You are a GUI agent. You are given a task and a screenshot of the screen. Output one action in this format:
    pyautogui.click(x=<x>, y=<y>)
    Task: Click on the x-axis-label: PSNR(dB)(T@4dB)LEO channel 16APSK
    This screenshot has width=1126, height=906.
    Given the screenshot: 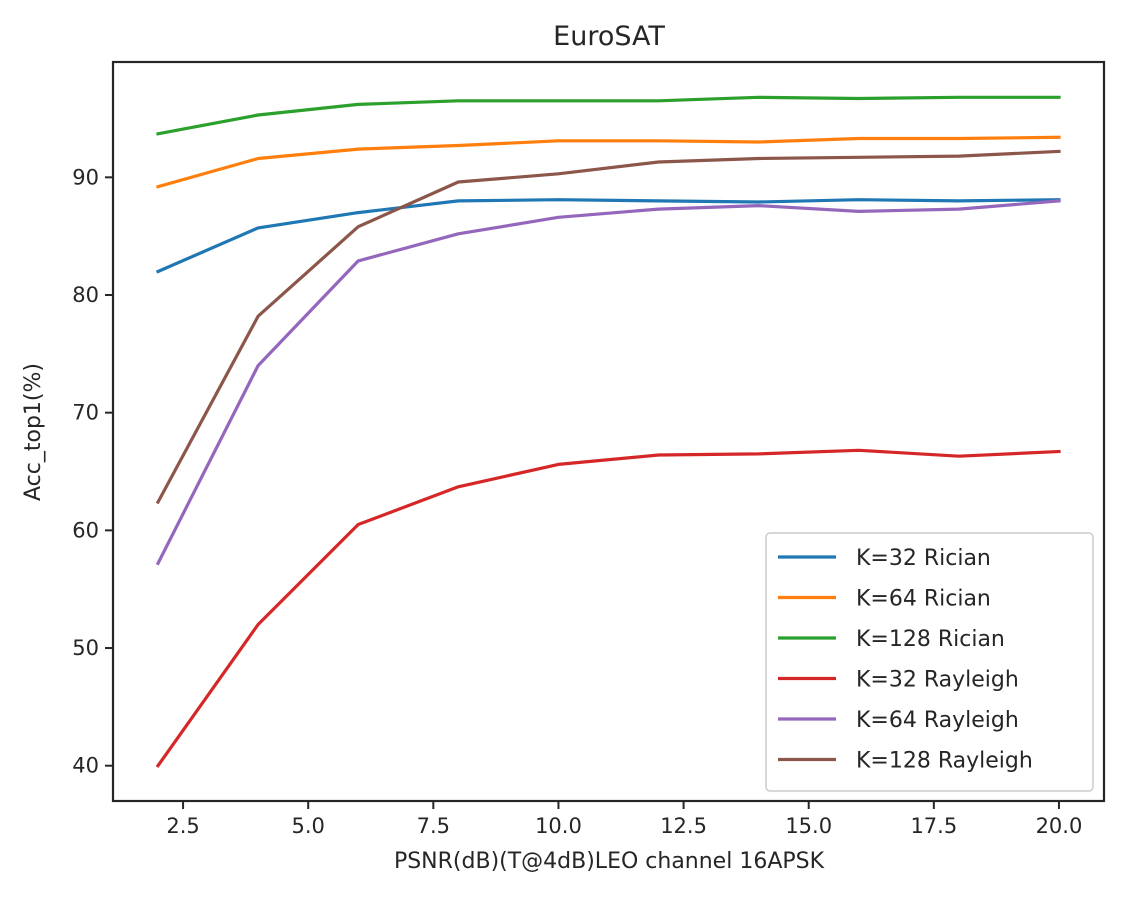 What is the action you would take?
    pyautogui.click(x=609, y=861)
    